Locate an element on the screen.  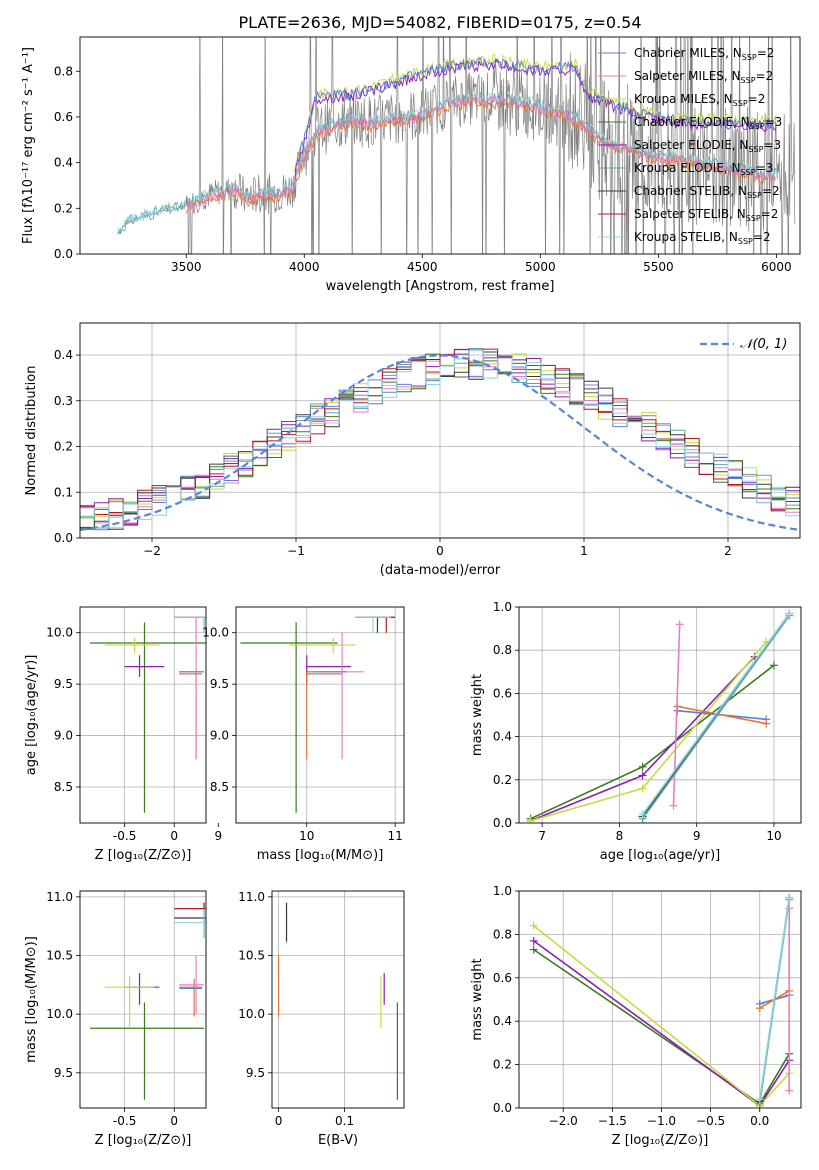
age-vs-mass-panel: 9 10 11 8.5 9.0 9.5 10.0 mass [log₁₀(M/M⊙)] is located at coordinates (303, 734).